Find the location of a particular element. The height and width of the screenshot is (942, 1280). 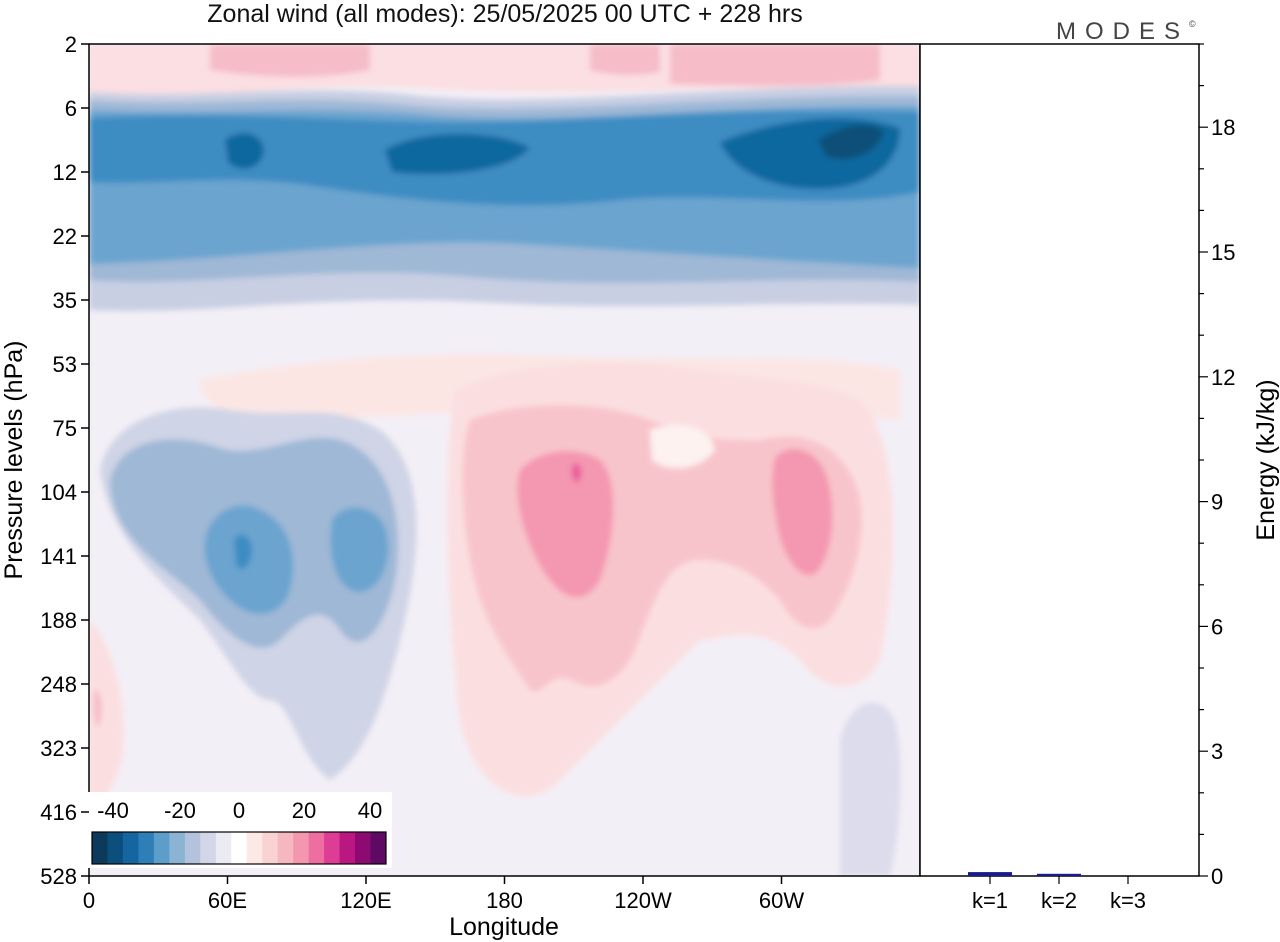

colorbar: -40 -20 0 20 40 is located at coordinates (240, 830).